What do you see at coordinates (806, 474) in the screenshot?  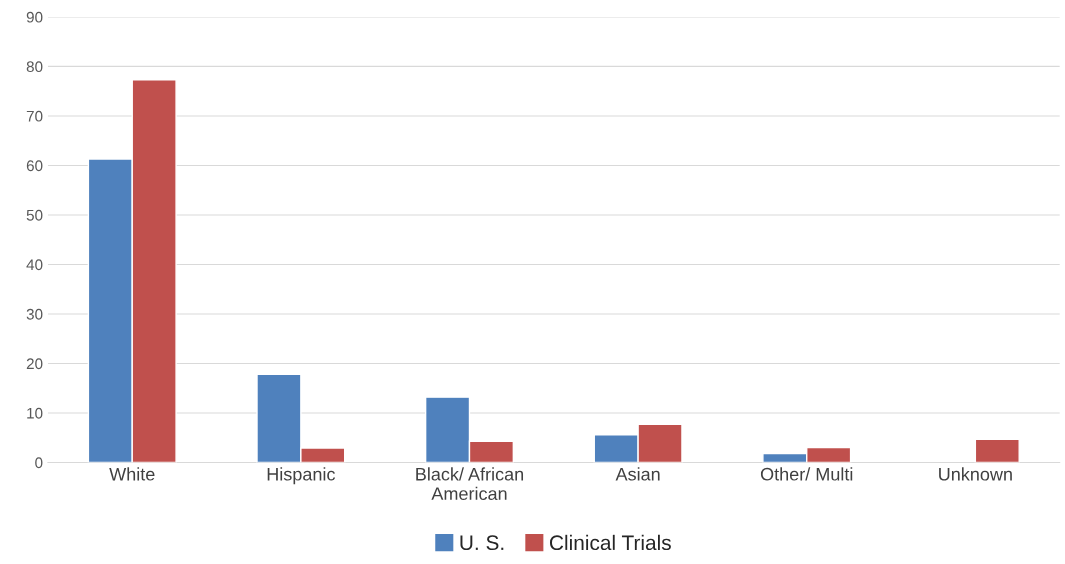 I see `x-tick-label: Other/ Multi` at bounding box center [806, 474].